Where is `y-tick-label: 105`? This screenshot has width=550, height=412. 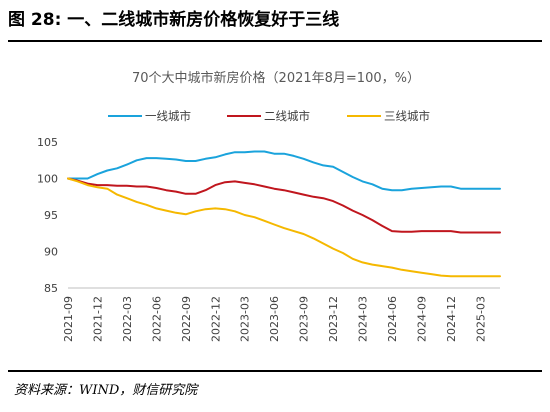
y-tick-label: 105 is located at coordinates (47, 142).